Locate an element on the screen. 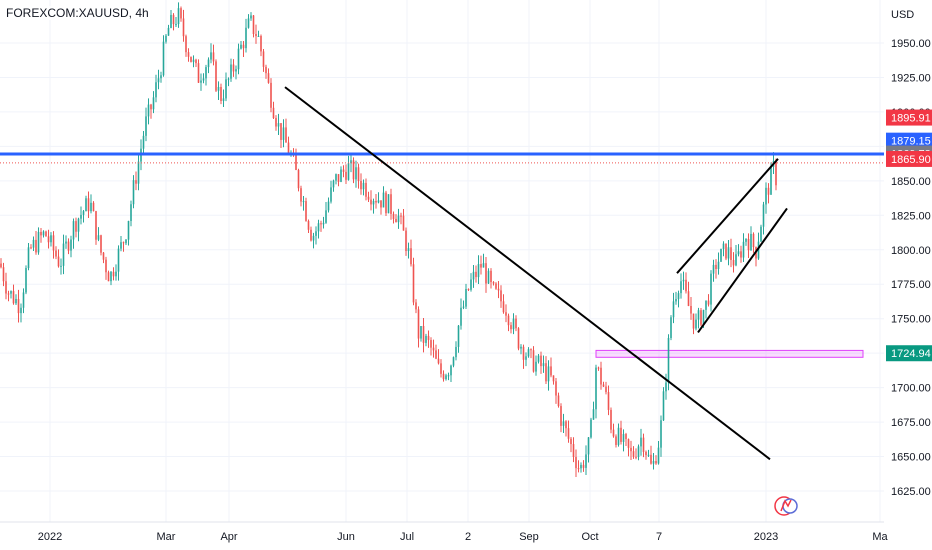 The width and height of the screenshot is (932, 550). x-tick-label: 2 is located at coordinates (468, 537).